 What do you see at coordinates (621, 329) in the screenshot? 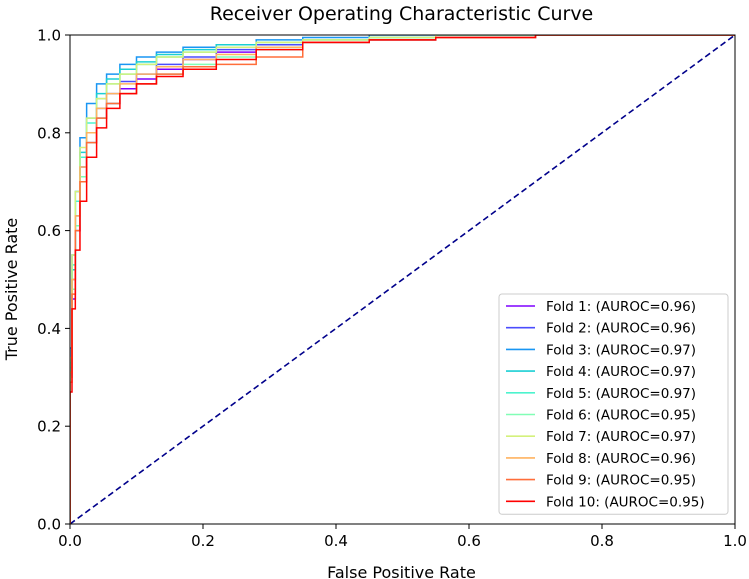
I see `legend-entry-label: Fold 2: (AUROC=0.96)` at bounding box center [621, 329].